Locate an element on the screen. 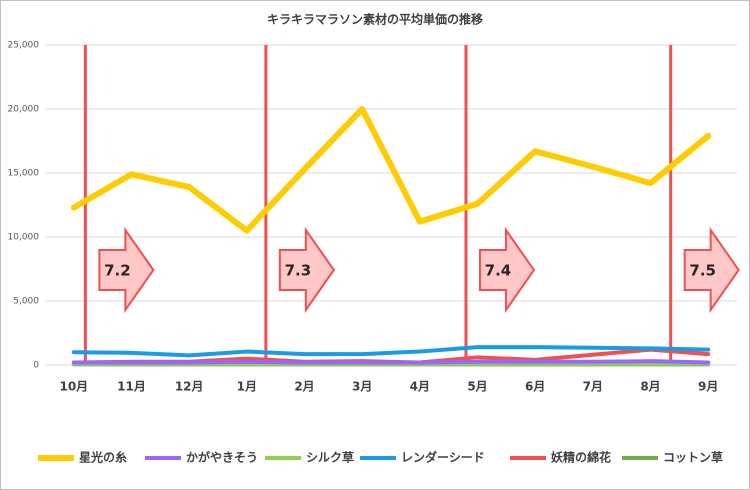  annotation: 7.5 is located at coordinates (702, 271).